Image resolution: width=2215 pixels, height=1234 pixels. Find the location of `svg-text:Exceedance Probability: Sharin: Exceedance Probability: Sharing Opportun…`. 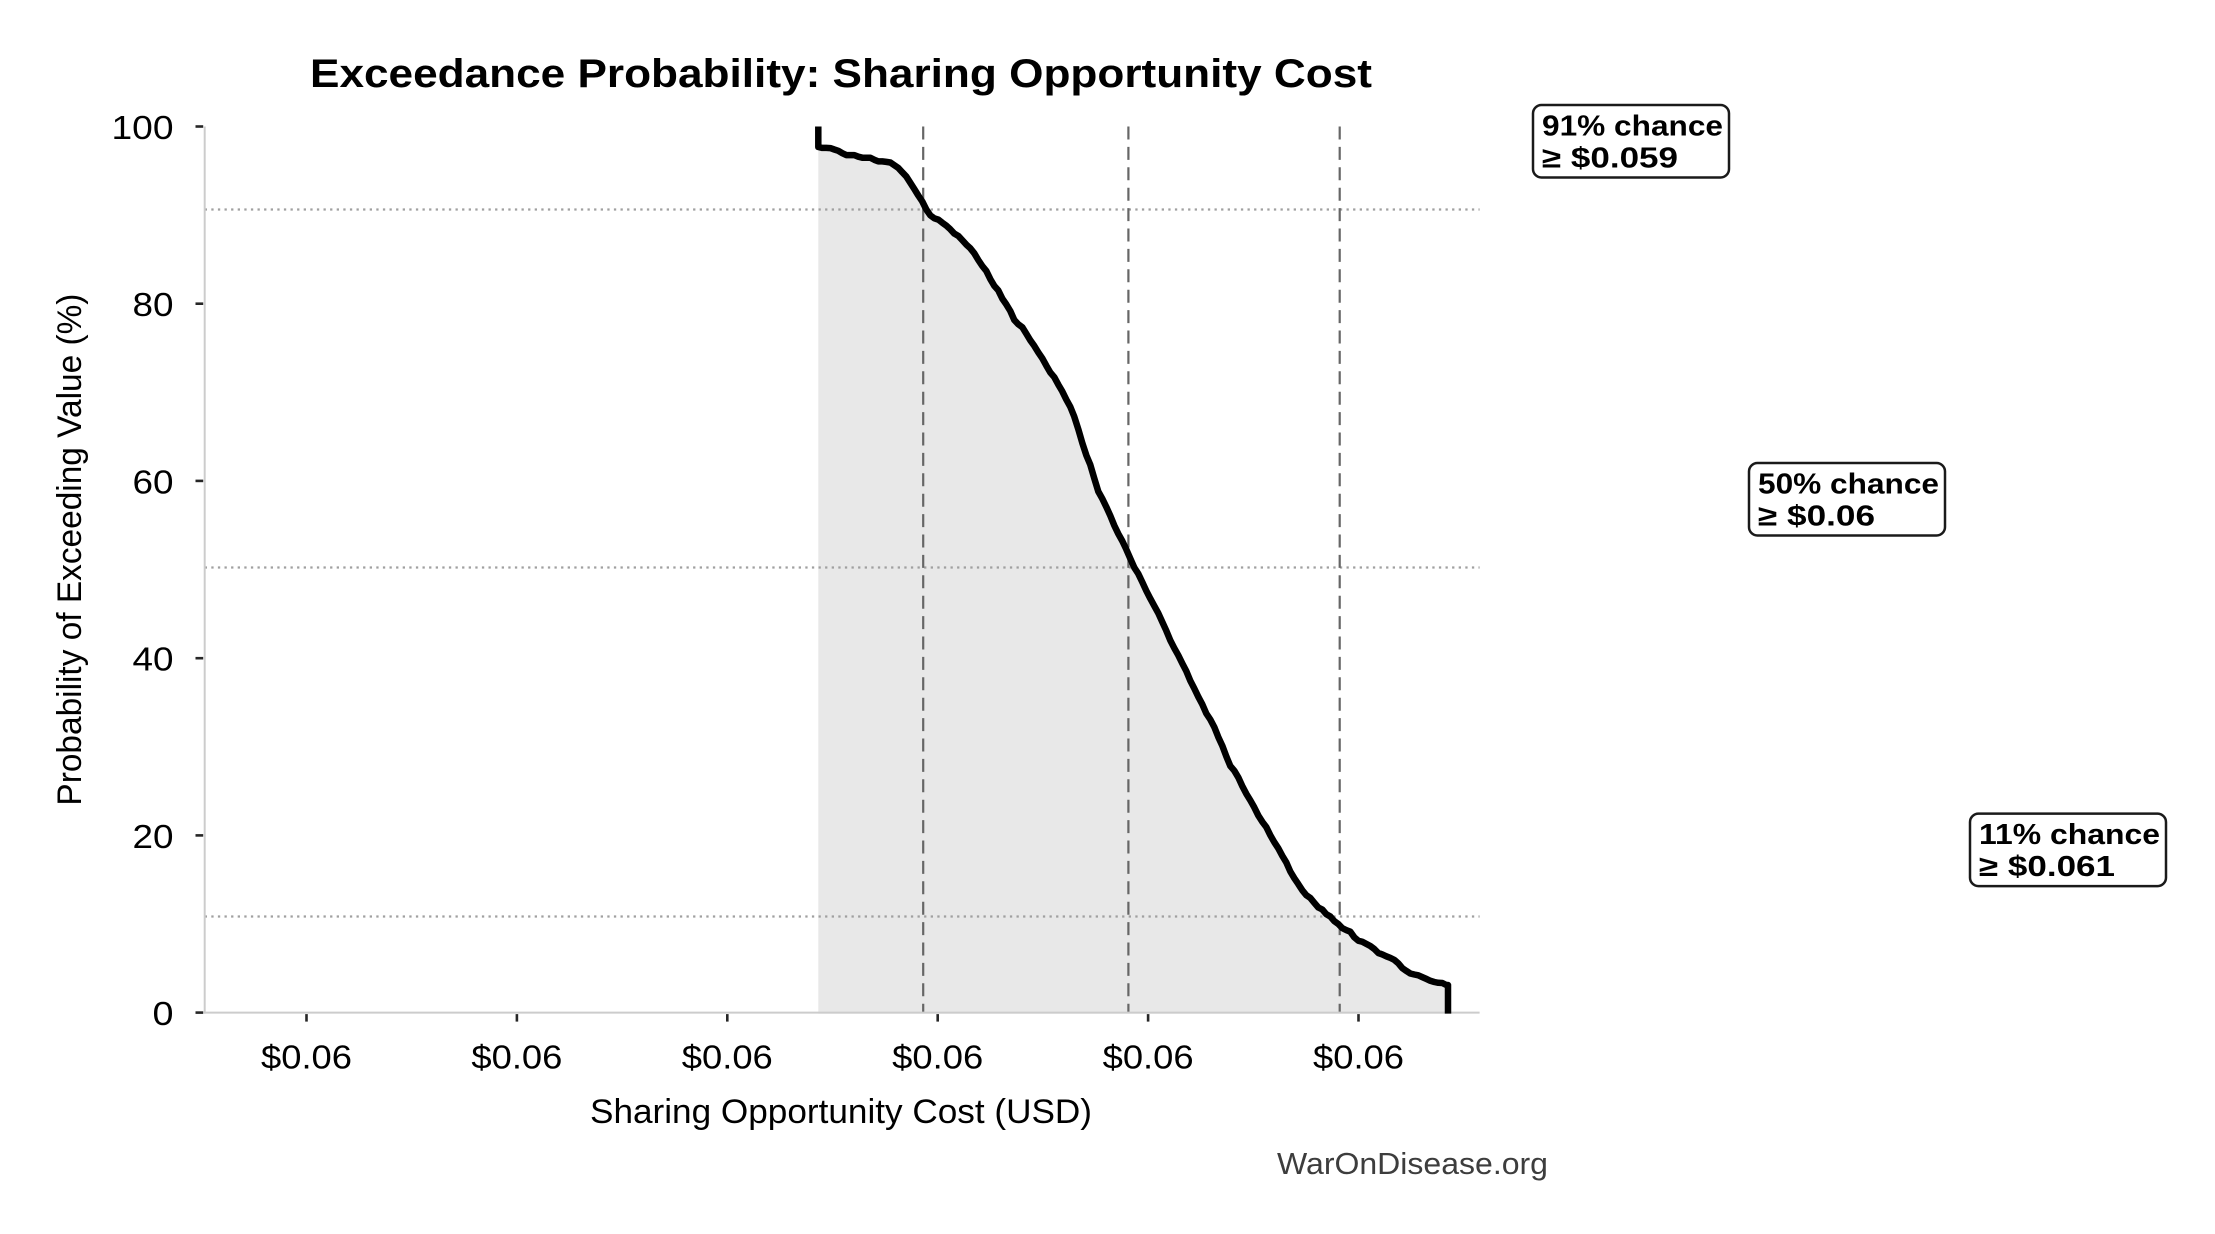

svg-text:Exceedance Probability: Sharin: Exceedance Probability: Sharing Opportun… is located at coordinates (841, 74).